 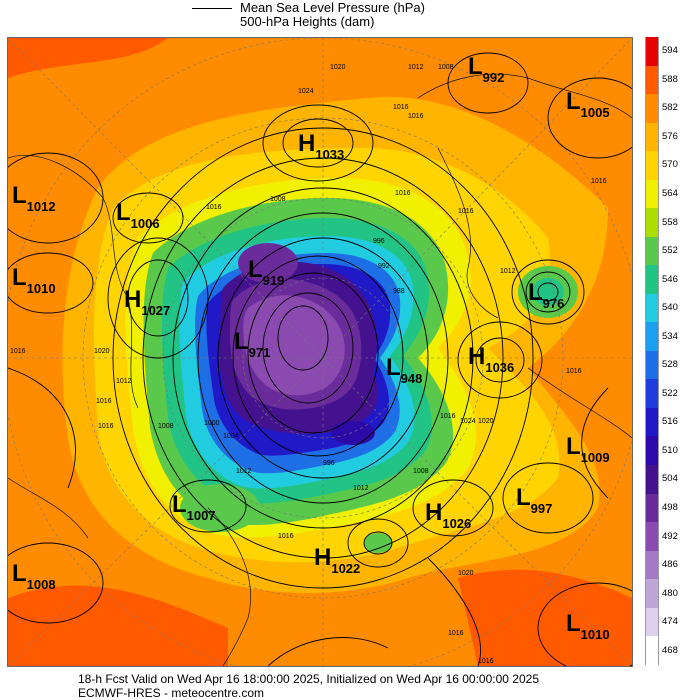 I want to click on height-band-594-sw, so click(x=118, y=625).